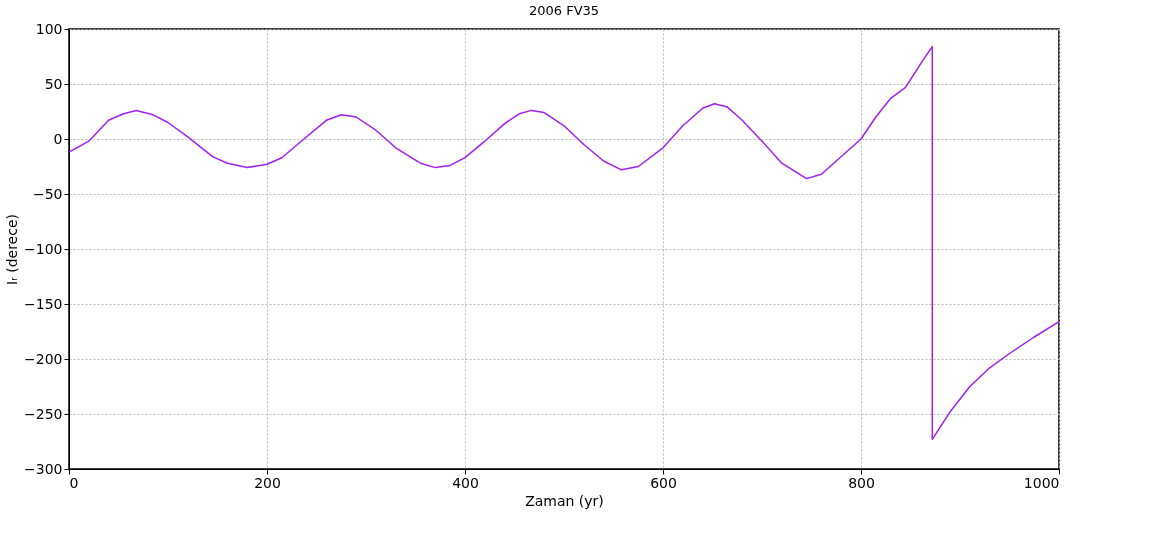 The image size is (1151, 533). Describe the element at coordinates (1041, 482) in the screenshot. I see `x-tick-label: 1000` at that location.